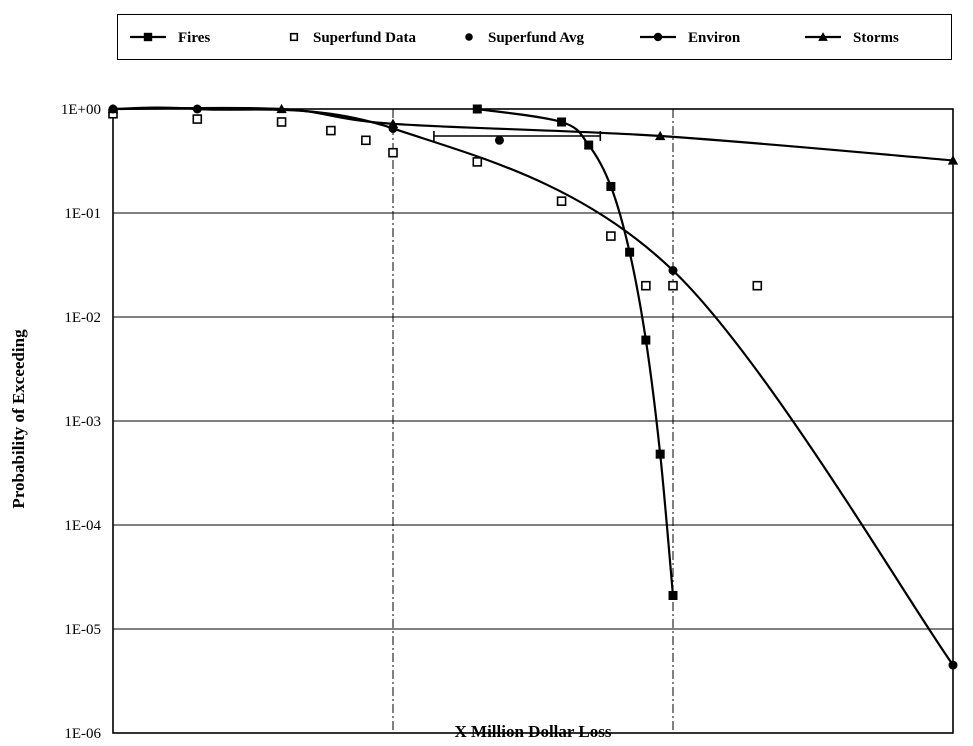 The width and height of the screenshot is (973, 746). Describe the element at coordinates (469, 37) in the screenshot. I see `legend-superfund-avg-swatch-marker` at that location.